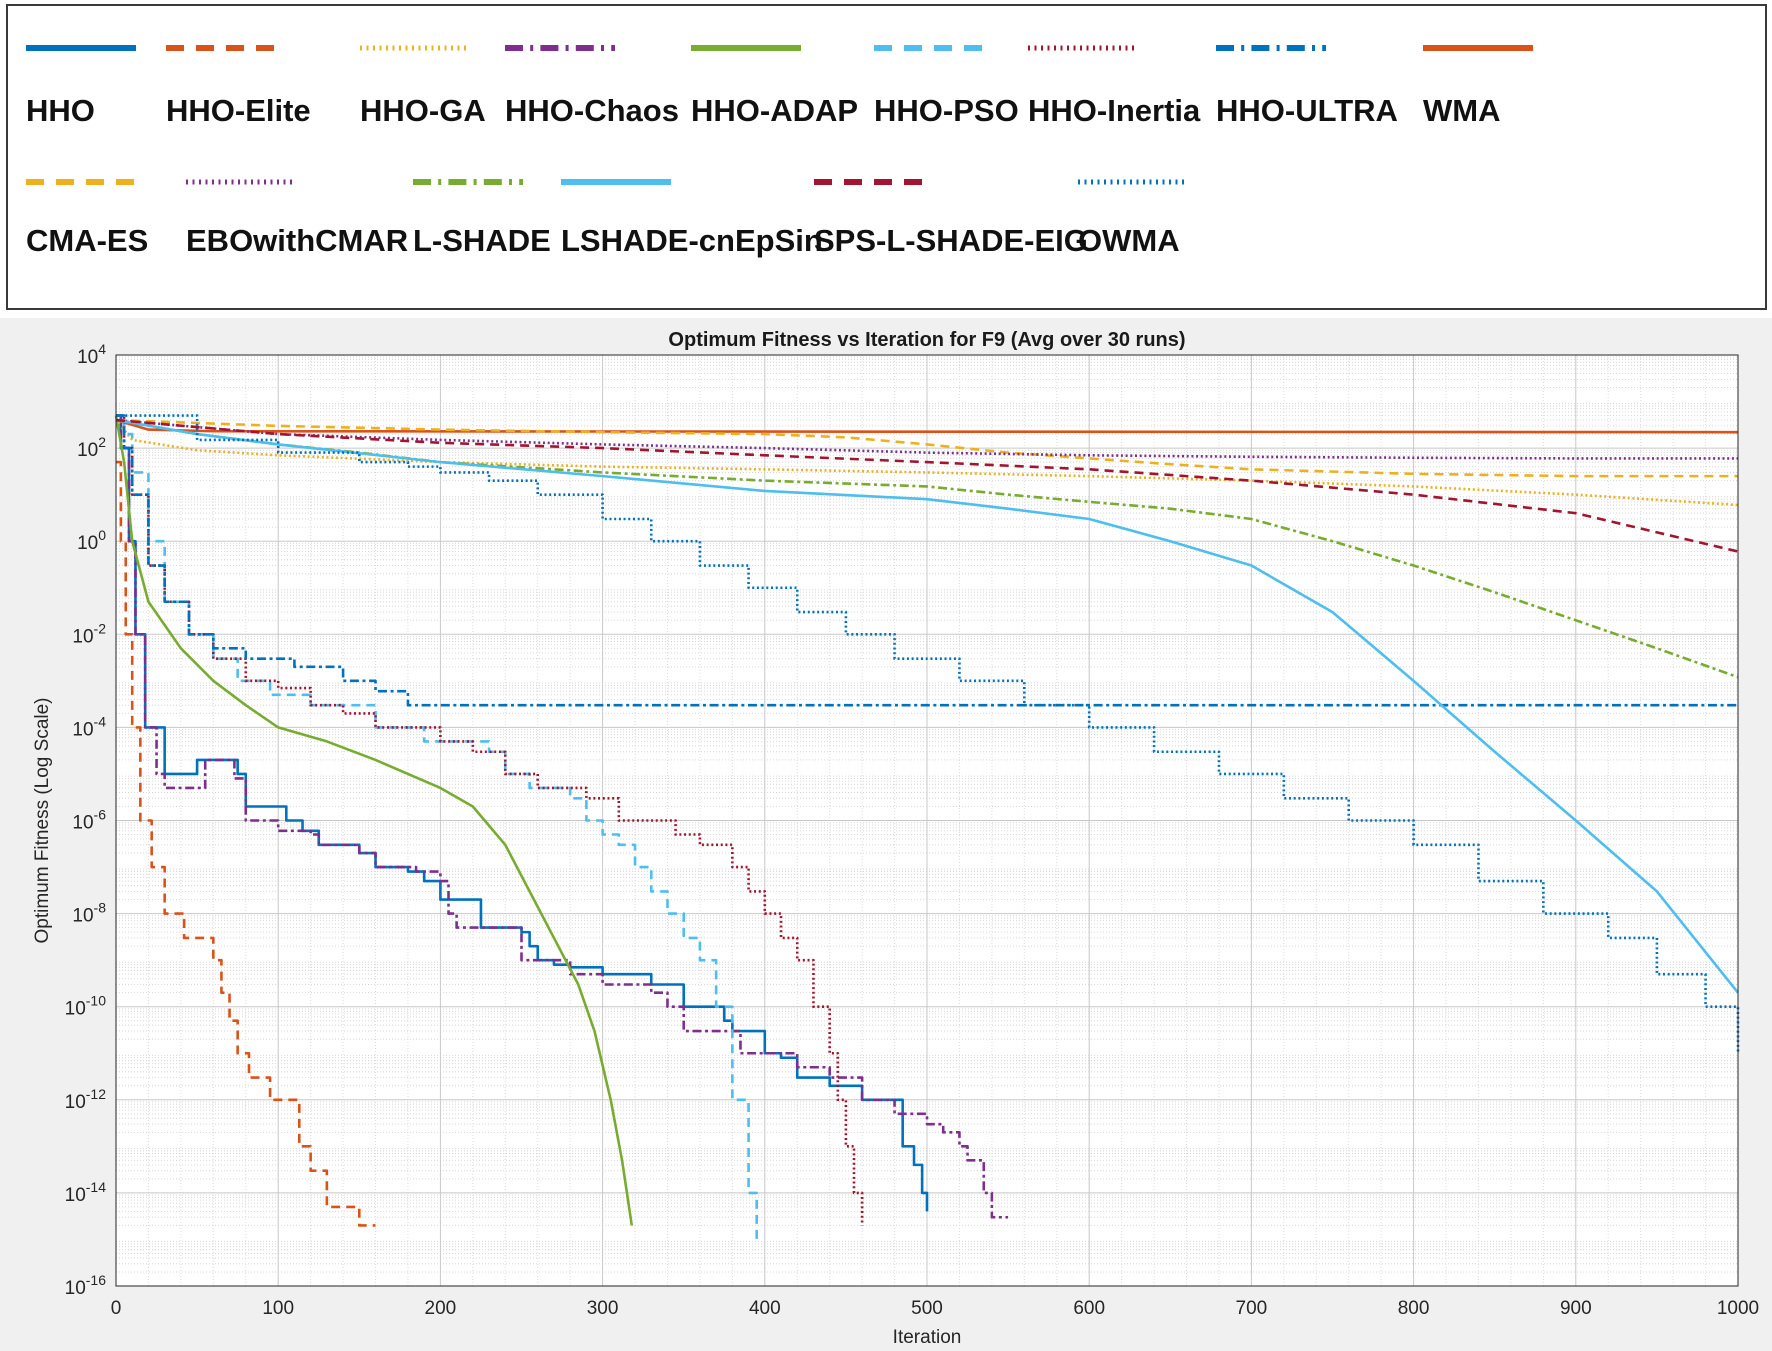 The width and height of the screenshot is (1772, 1351). Describe the element at coordinates (603, 1308) in the screenshot. I see `x-tick-label: 300` at that location.